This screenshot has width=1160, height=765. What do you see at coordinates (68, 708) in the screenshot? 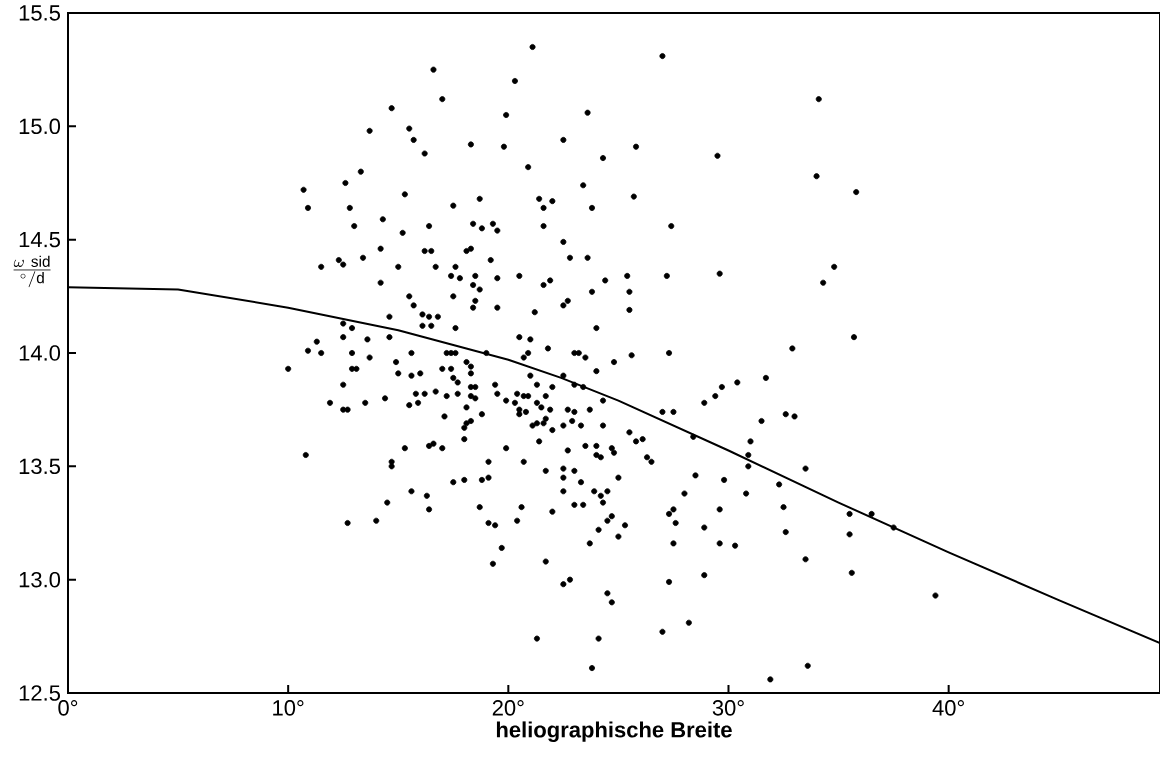
I see `x-tick-label: 0°` at bounding box center [68, 708].